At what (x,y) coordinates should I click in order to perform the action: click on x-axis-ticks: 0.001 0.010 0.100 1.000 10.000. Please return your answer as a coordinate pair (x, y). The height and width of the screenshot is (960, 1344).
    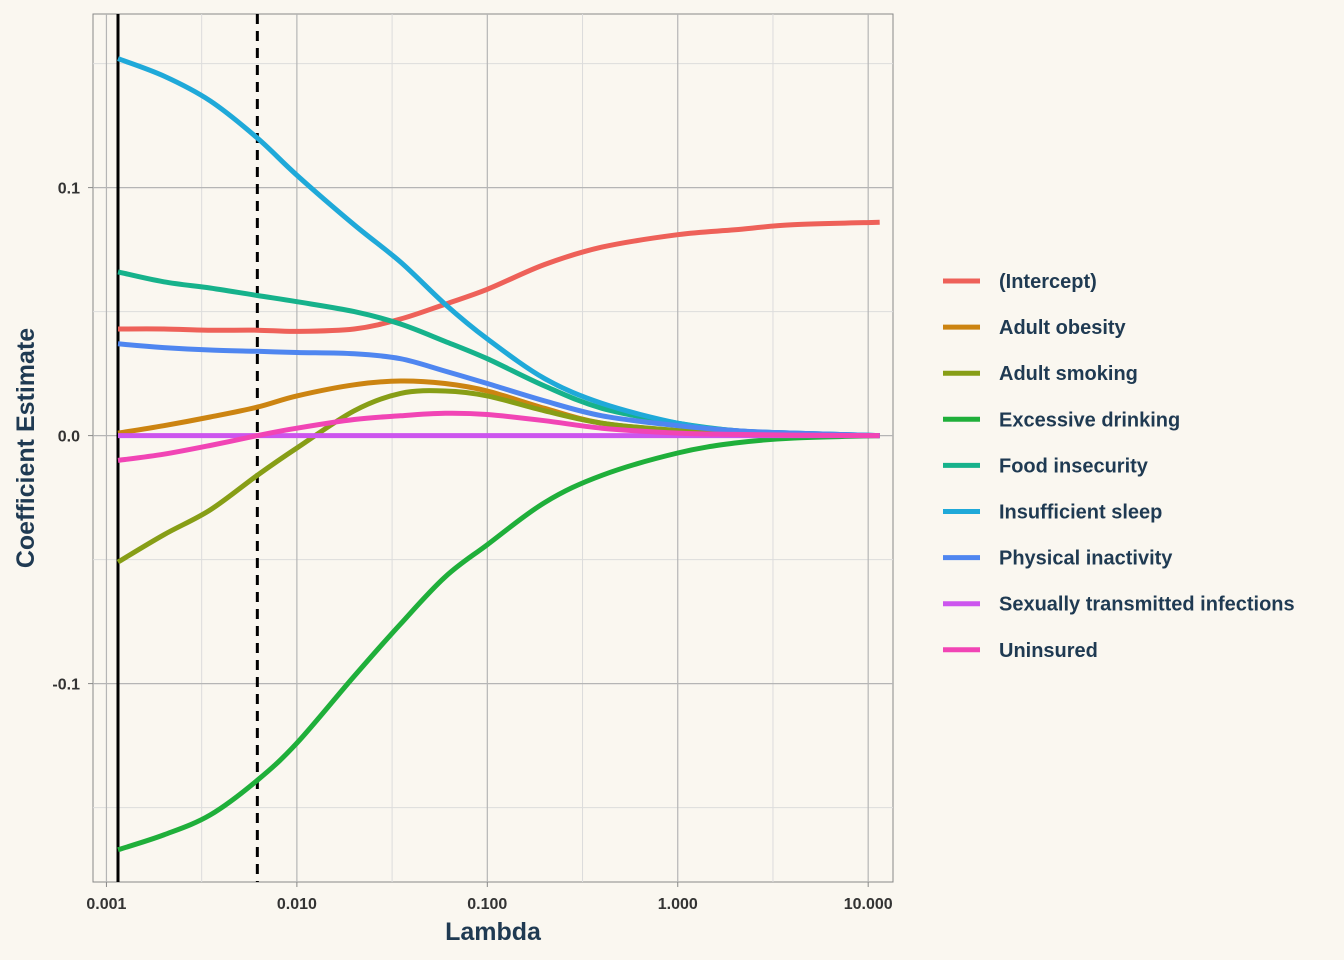
    Looking at the image, I should click on (489, 897).